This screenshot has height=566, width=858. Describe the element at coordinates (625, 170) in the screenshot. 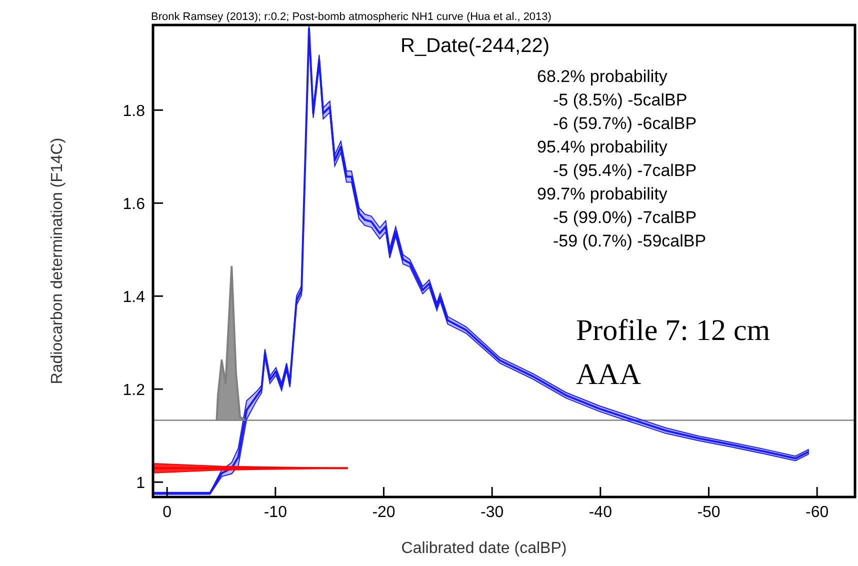

I see `annotation: -5 (95.4%) -7calBP` at that location.